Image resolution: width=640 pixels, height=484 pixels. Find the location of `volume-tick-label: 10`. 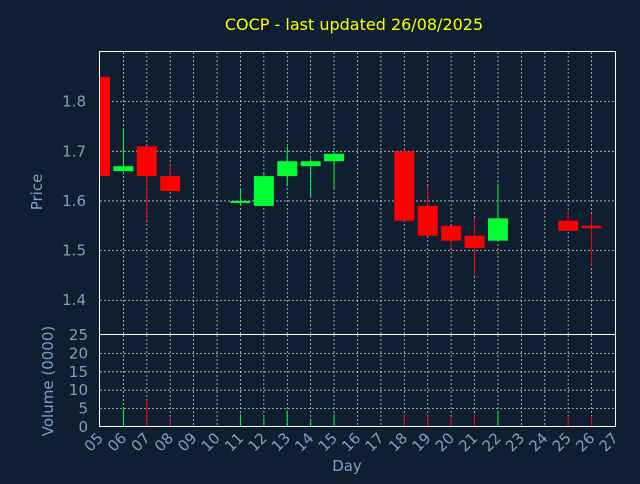

volume-tick-label: 10 is located at coordinates (78, 390).